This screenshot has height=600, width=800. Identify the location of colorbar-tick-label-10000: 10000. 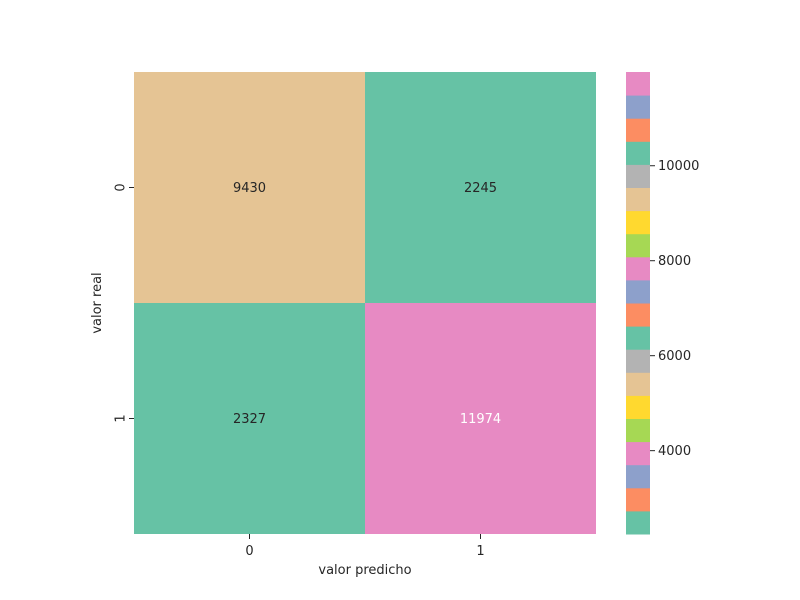
(678, 166).